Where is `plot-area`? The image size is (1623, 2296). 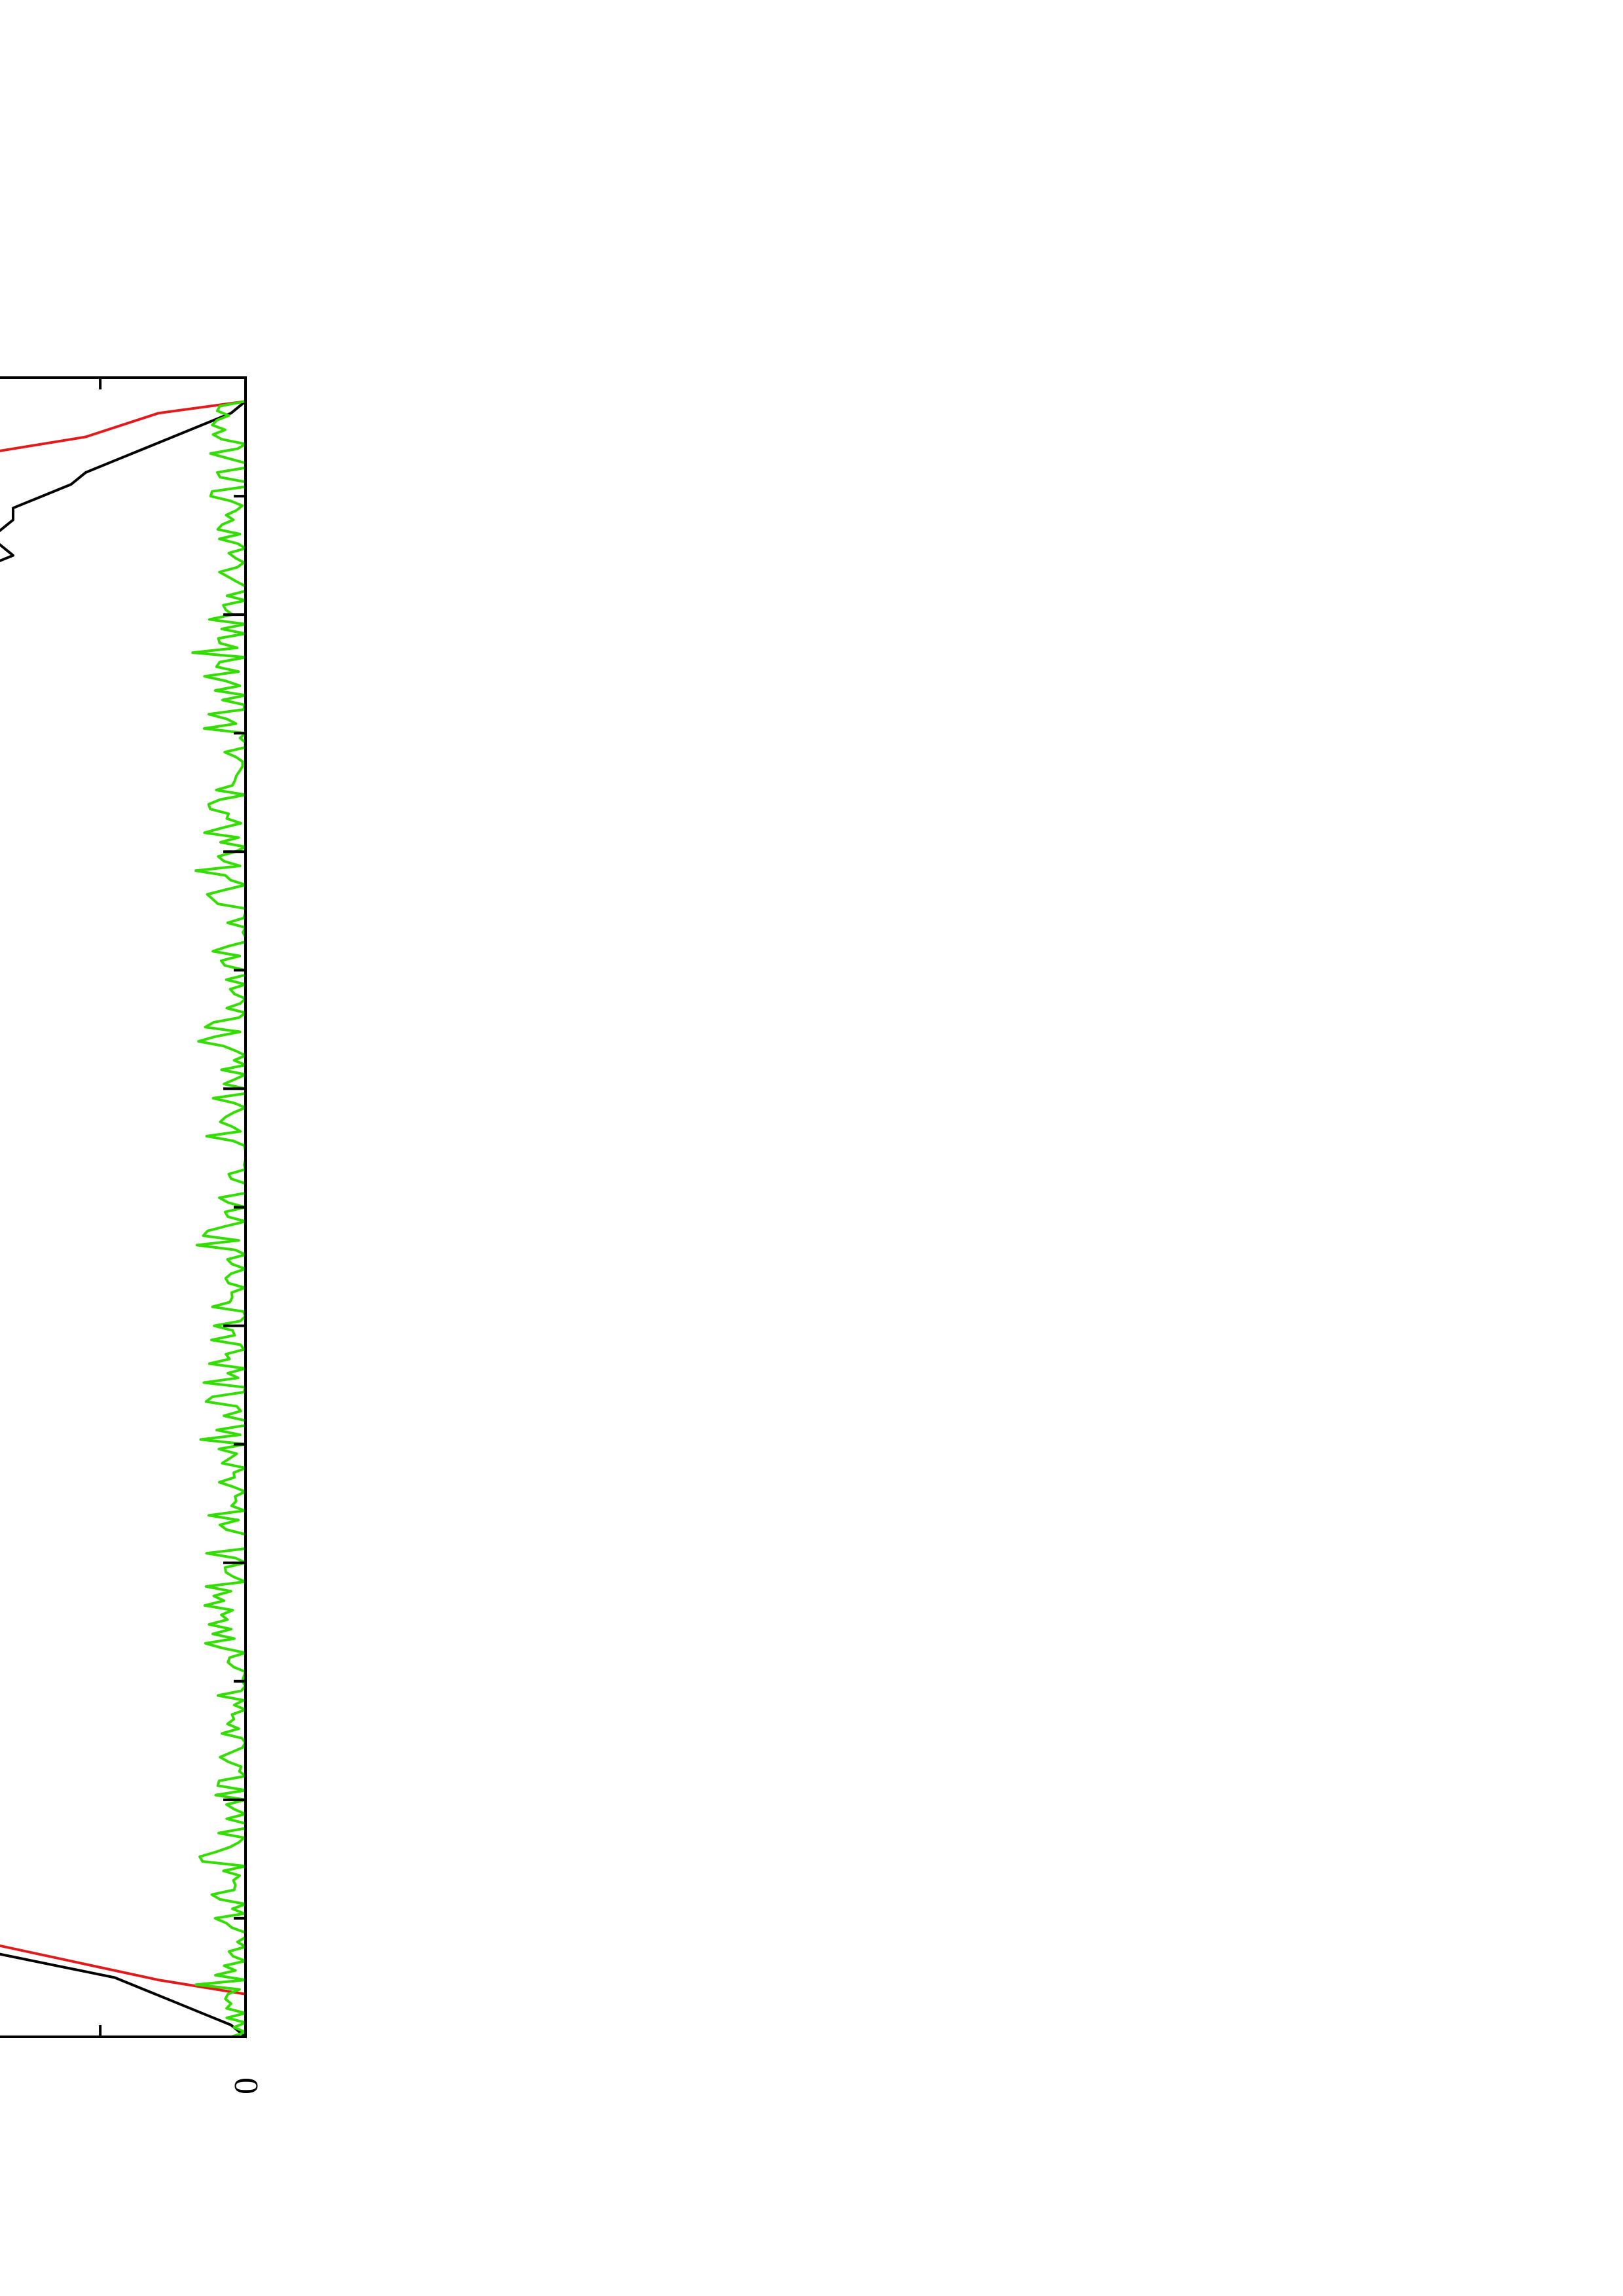 plot-area is located at coordinates (123, 1207).